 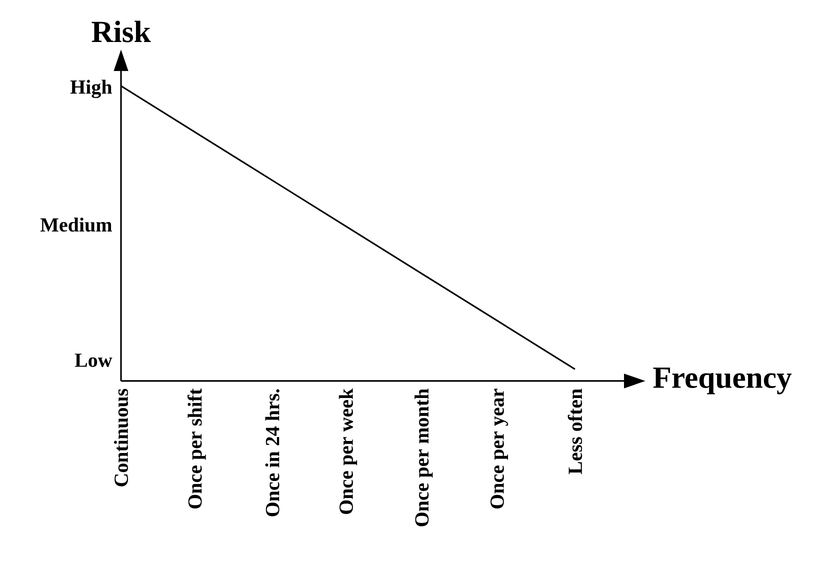 I want to click on y-axis-title: Risk, so click(x=121, y=31).